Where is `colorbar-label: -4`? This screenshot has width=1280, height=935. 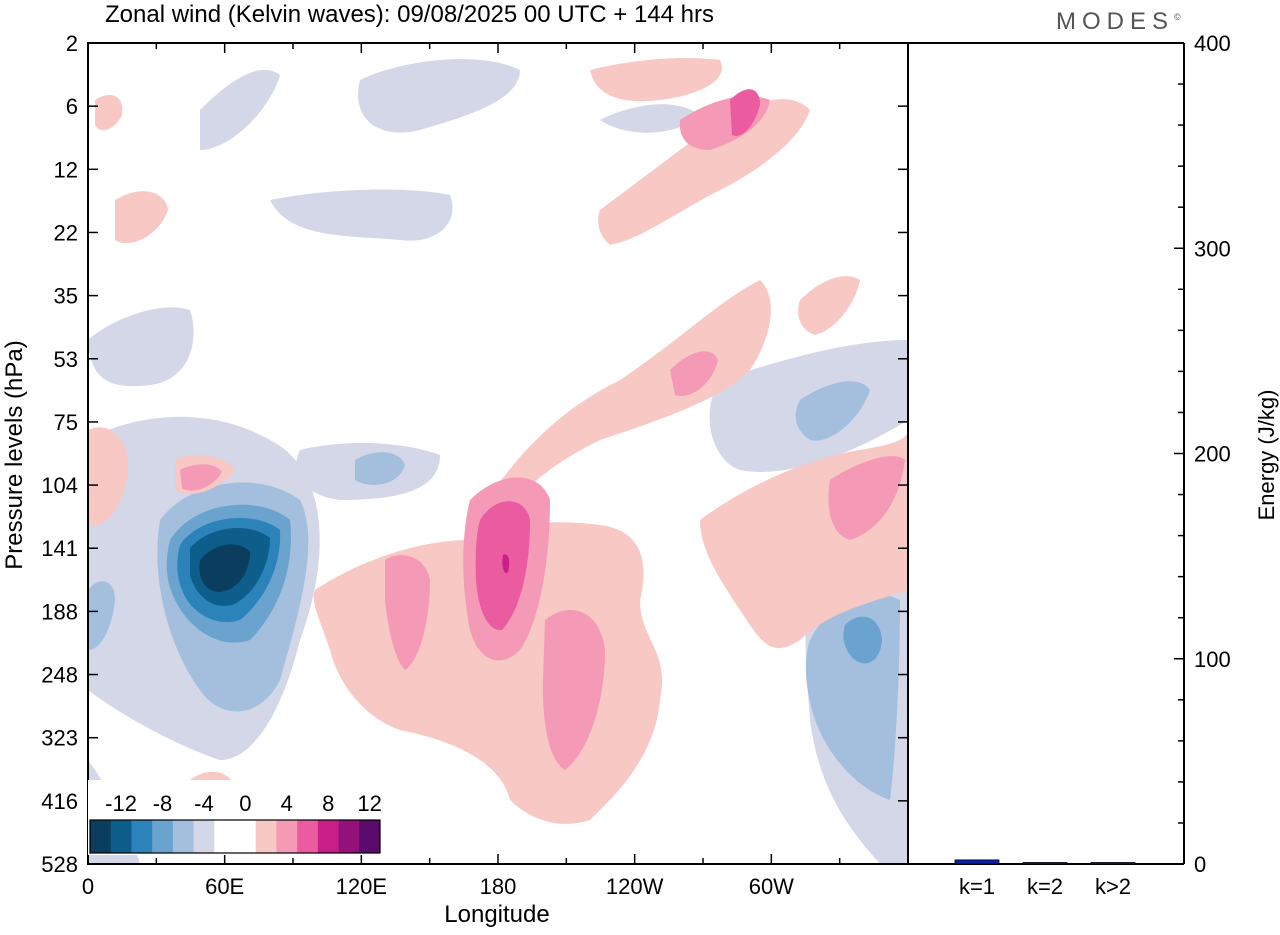 colorbar-label: -4 is located at coordinates (204, 803).